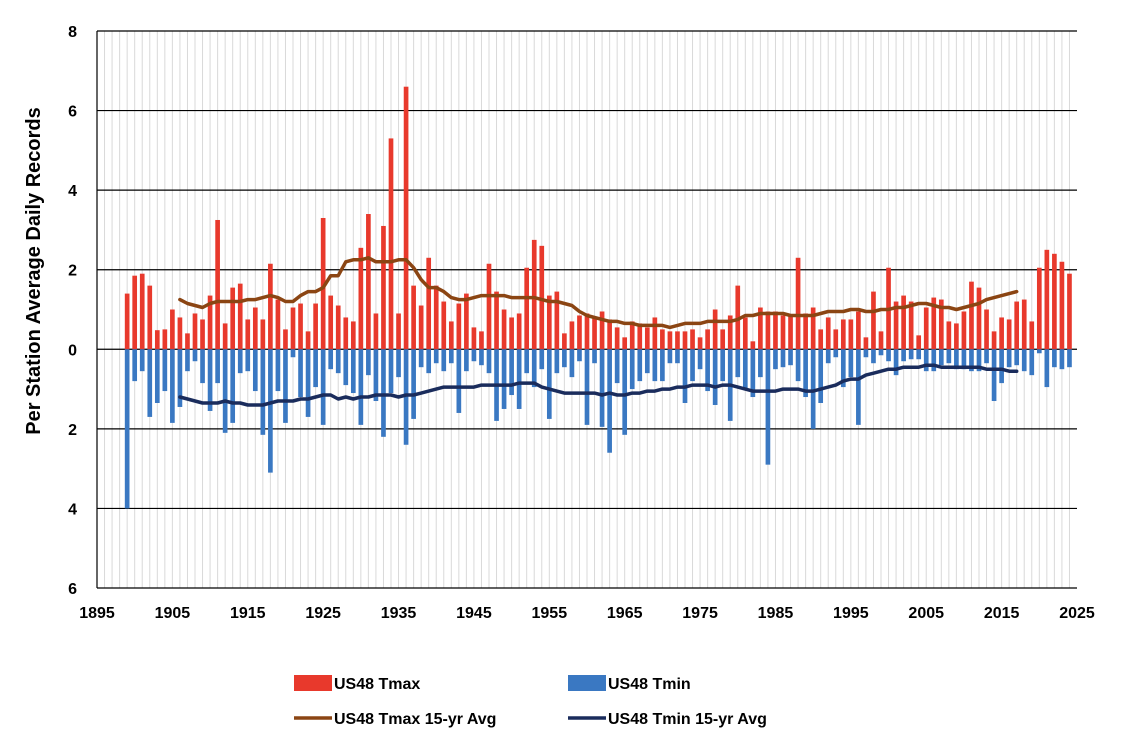 The height and width of the screenshot is (756, 1121). Describe the element at coordinates (72, 350) in the screenshot. I see `y-tick-label: 0` at that location.